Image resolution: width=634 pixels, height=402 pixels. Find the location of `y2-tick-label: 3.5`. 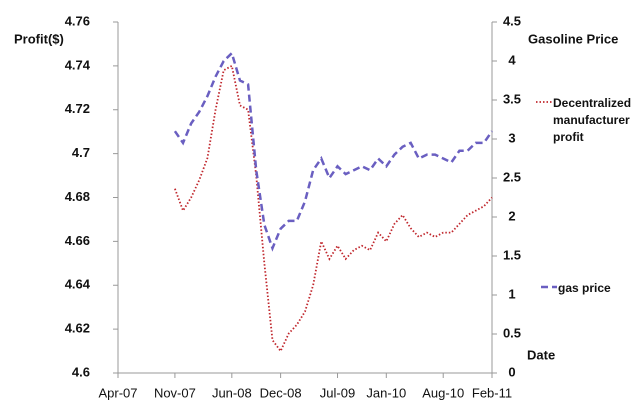

y2-tick-label: 3.5 is located at coordinates (512, 98).